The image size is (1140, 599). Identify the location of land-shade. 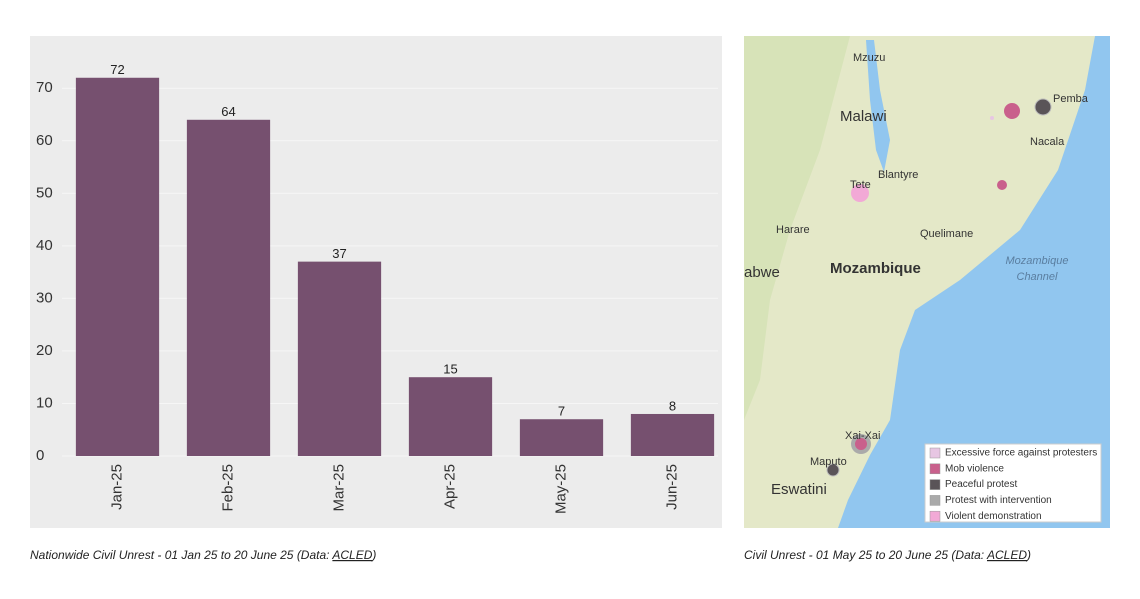
(797, 228).